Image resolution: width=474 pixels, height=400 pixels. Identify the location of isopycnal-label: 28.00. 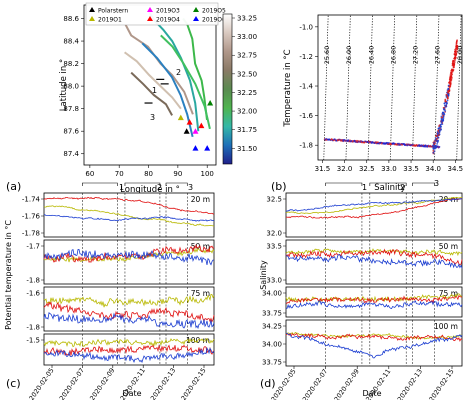
(460, 55).